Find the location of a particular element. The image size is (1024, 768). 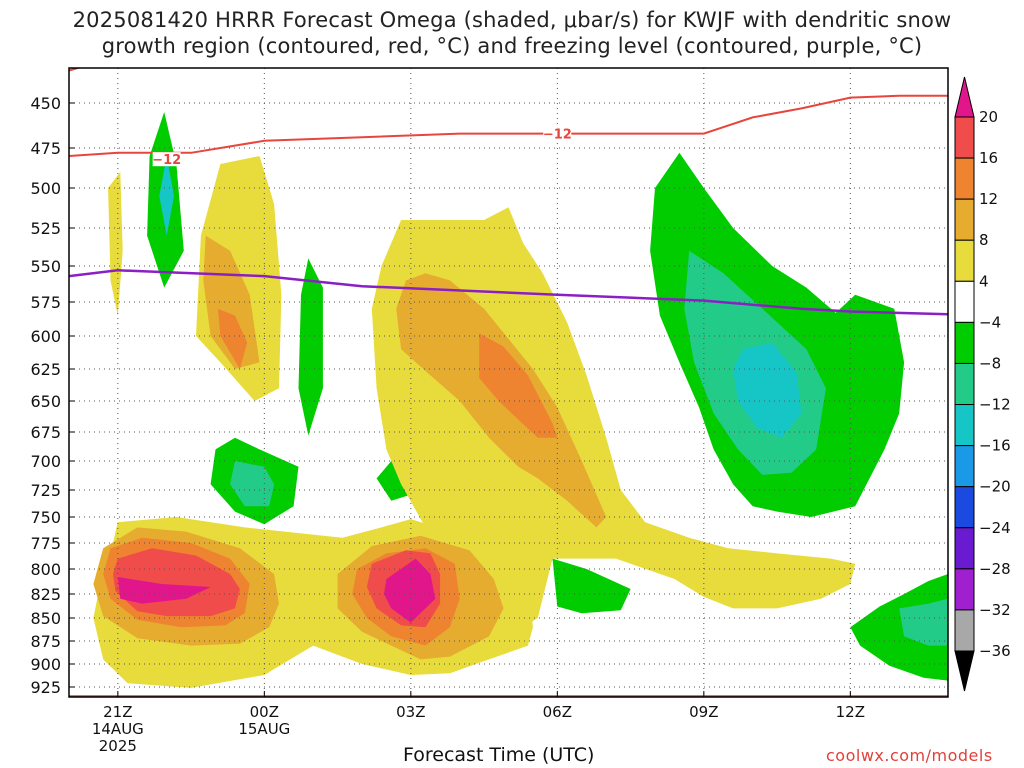

omega-region-yellow-west-column is located at coordinates (115, 244).